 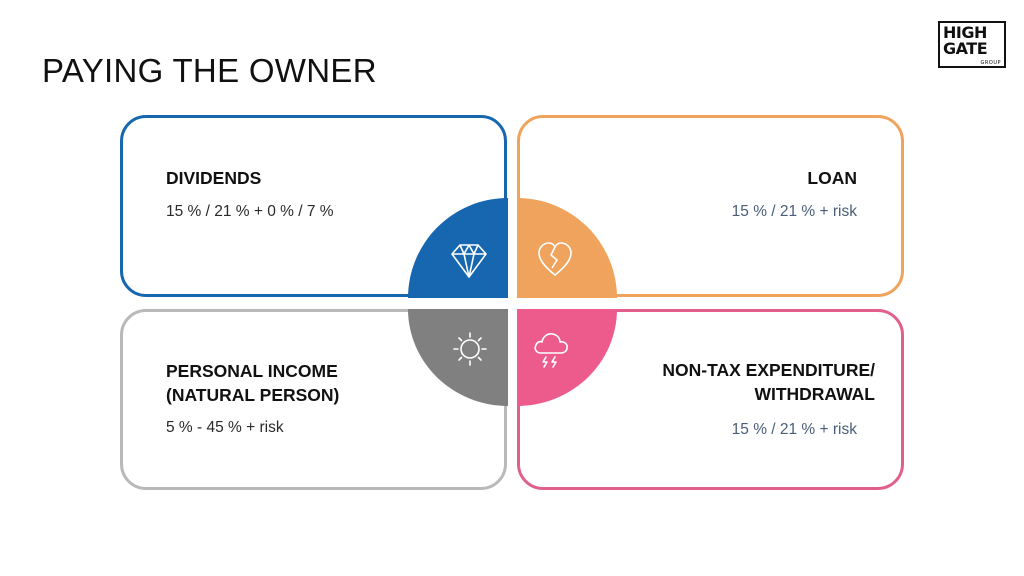 I want to click on personal-income-quarter, so click(x=458, y=357).